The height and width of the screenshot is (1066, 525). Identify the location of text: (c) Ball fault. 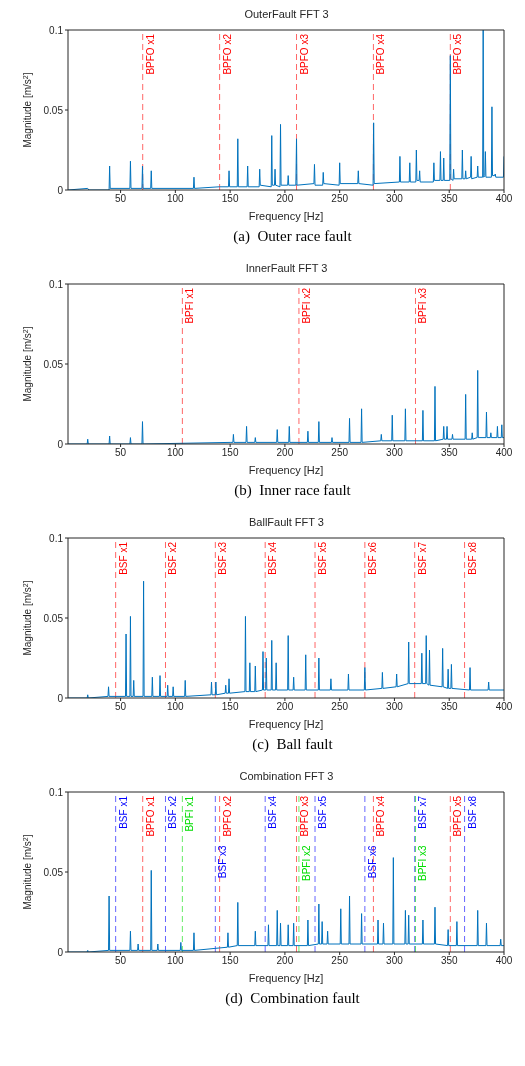
(292, 745).